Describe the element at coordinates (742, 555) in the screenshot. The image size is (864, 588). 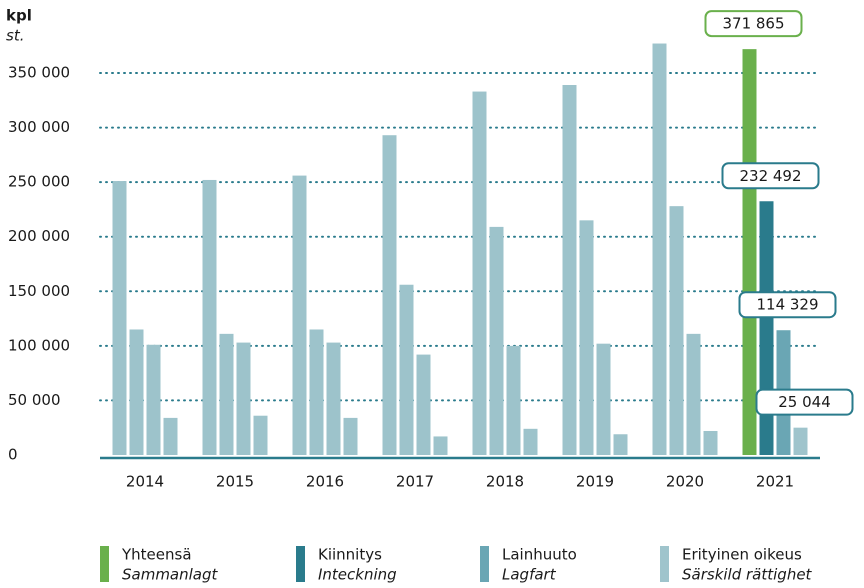
I see `legend-label: Erityinen oikeus` at that location.